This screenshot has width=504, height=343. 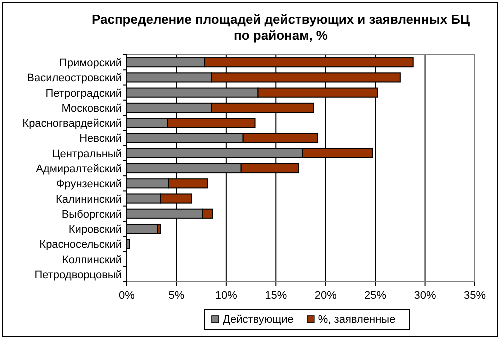 I want to click on x-tick-label: 25%, so click(x=375, y=296).